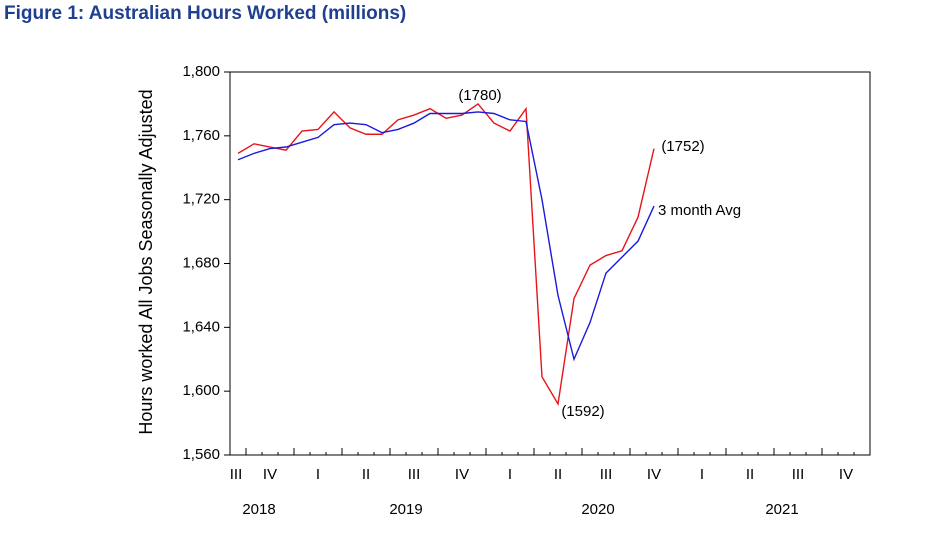  What do you see at coordinates (582, 411) in the screenshot?
I see `annotation: (1592)` at bounding box center [582, 411].